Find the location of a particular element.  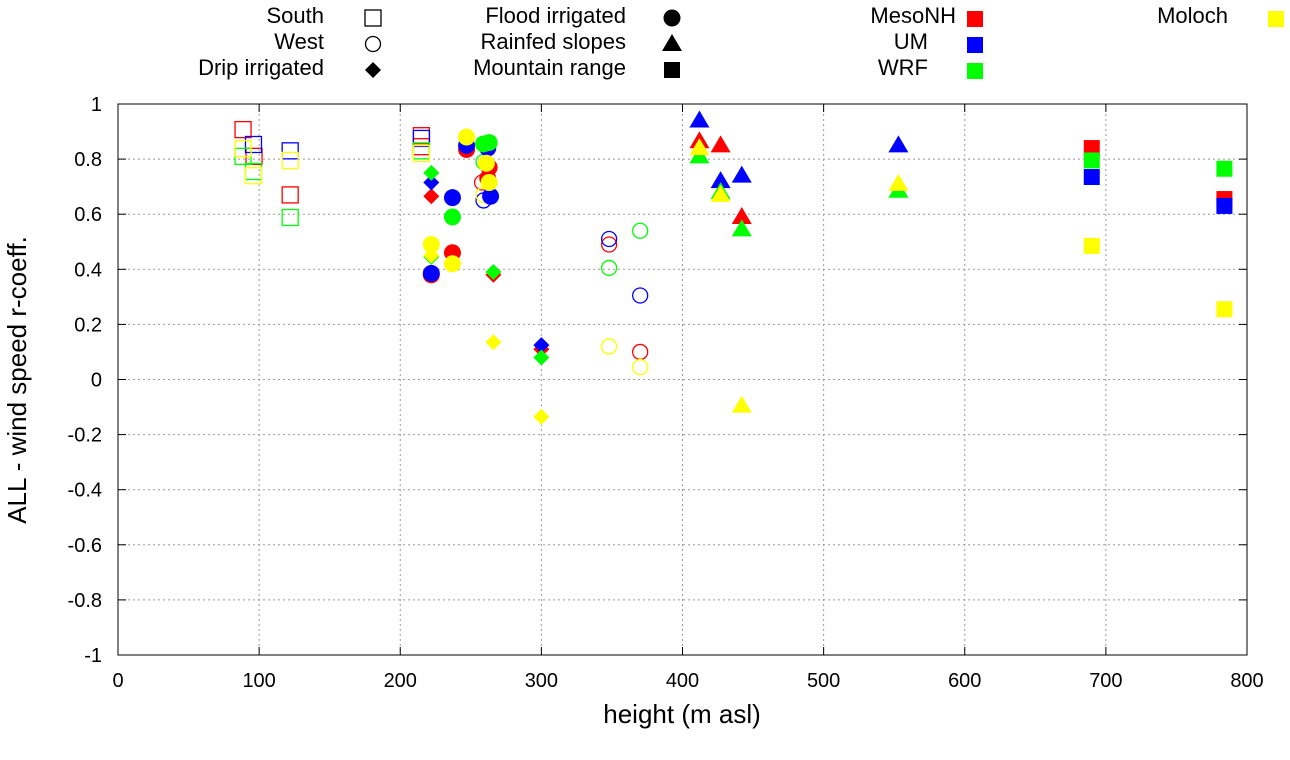

x-tick-label: 300 is located at coordinates (541, 681).